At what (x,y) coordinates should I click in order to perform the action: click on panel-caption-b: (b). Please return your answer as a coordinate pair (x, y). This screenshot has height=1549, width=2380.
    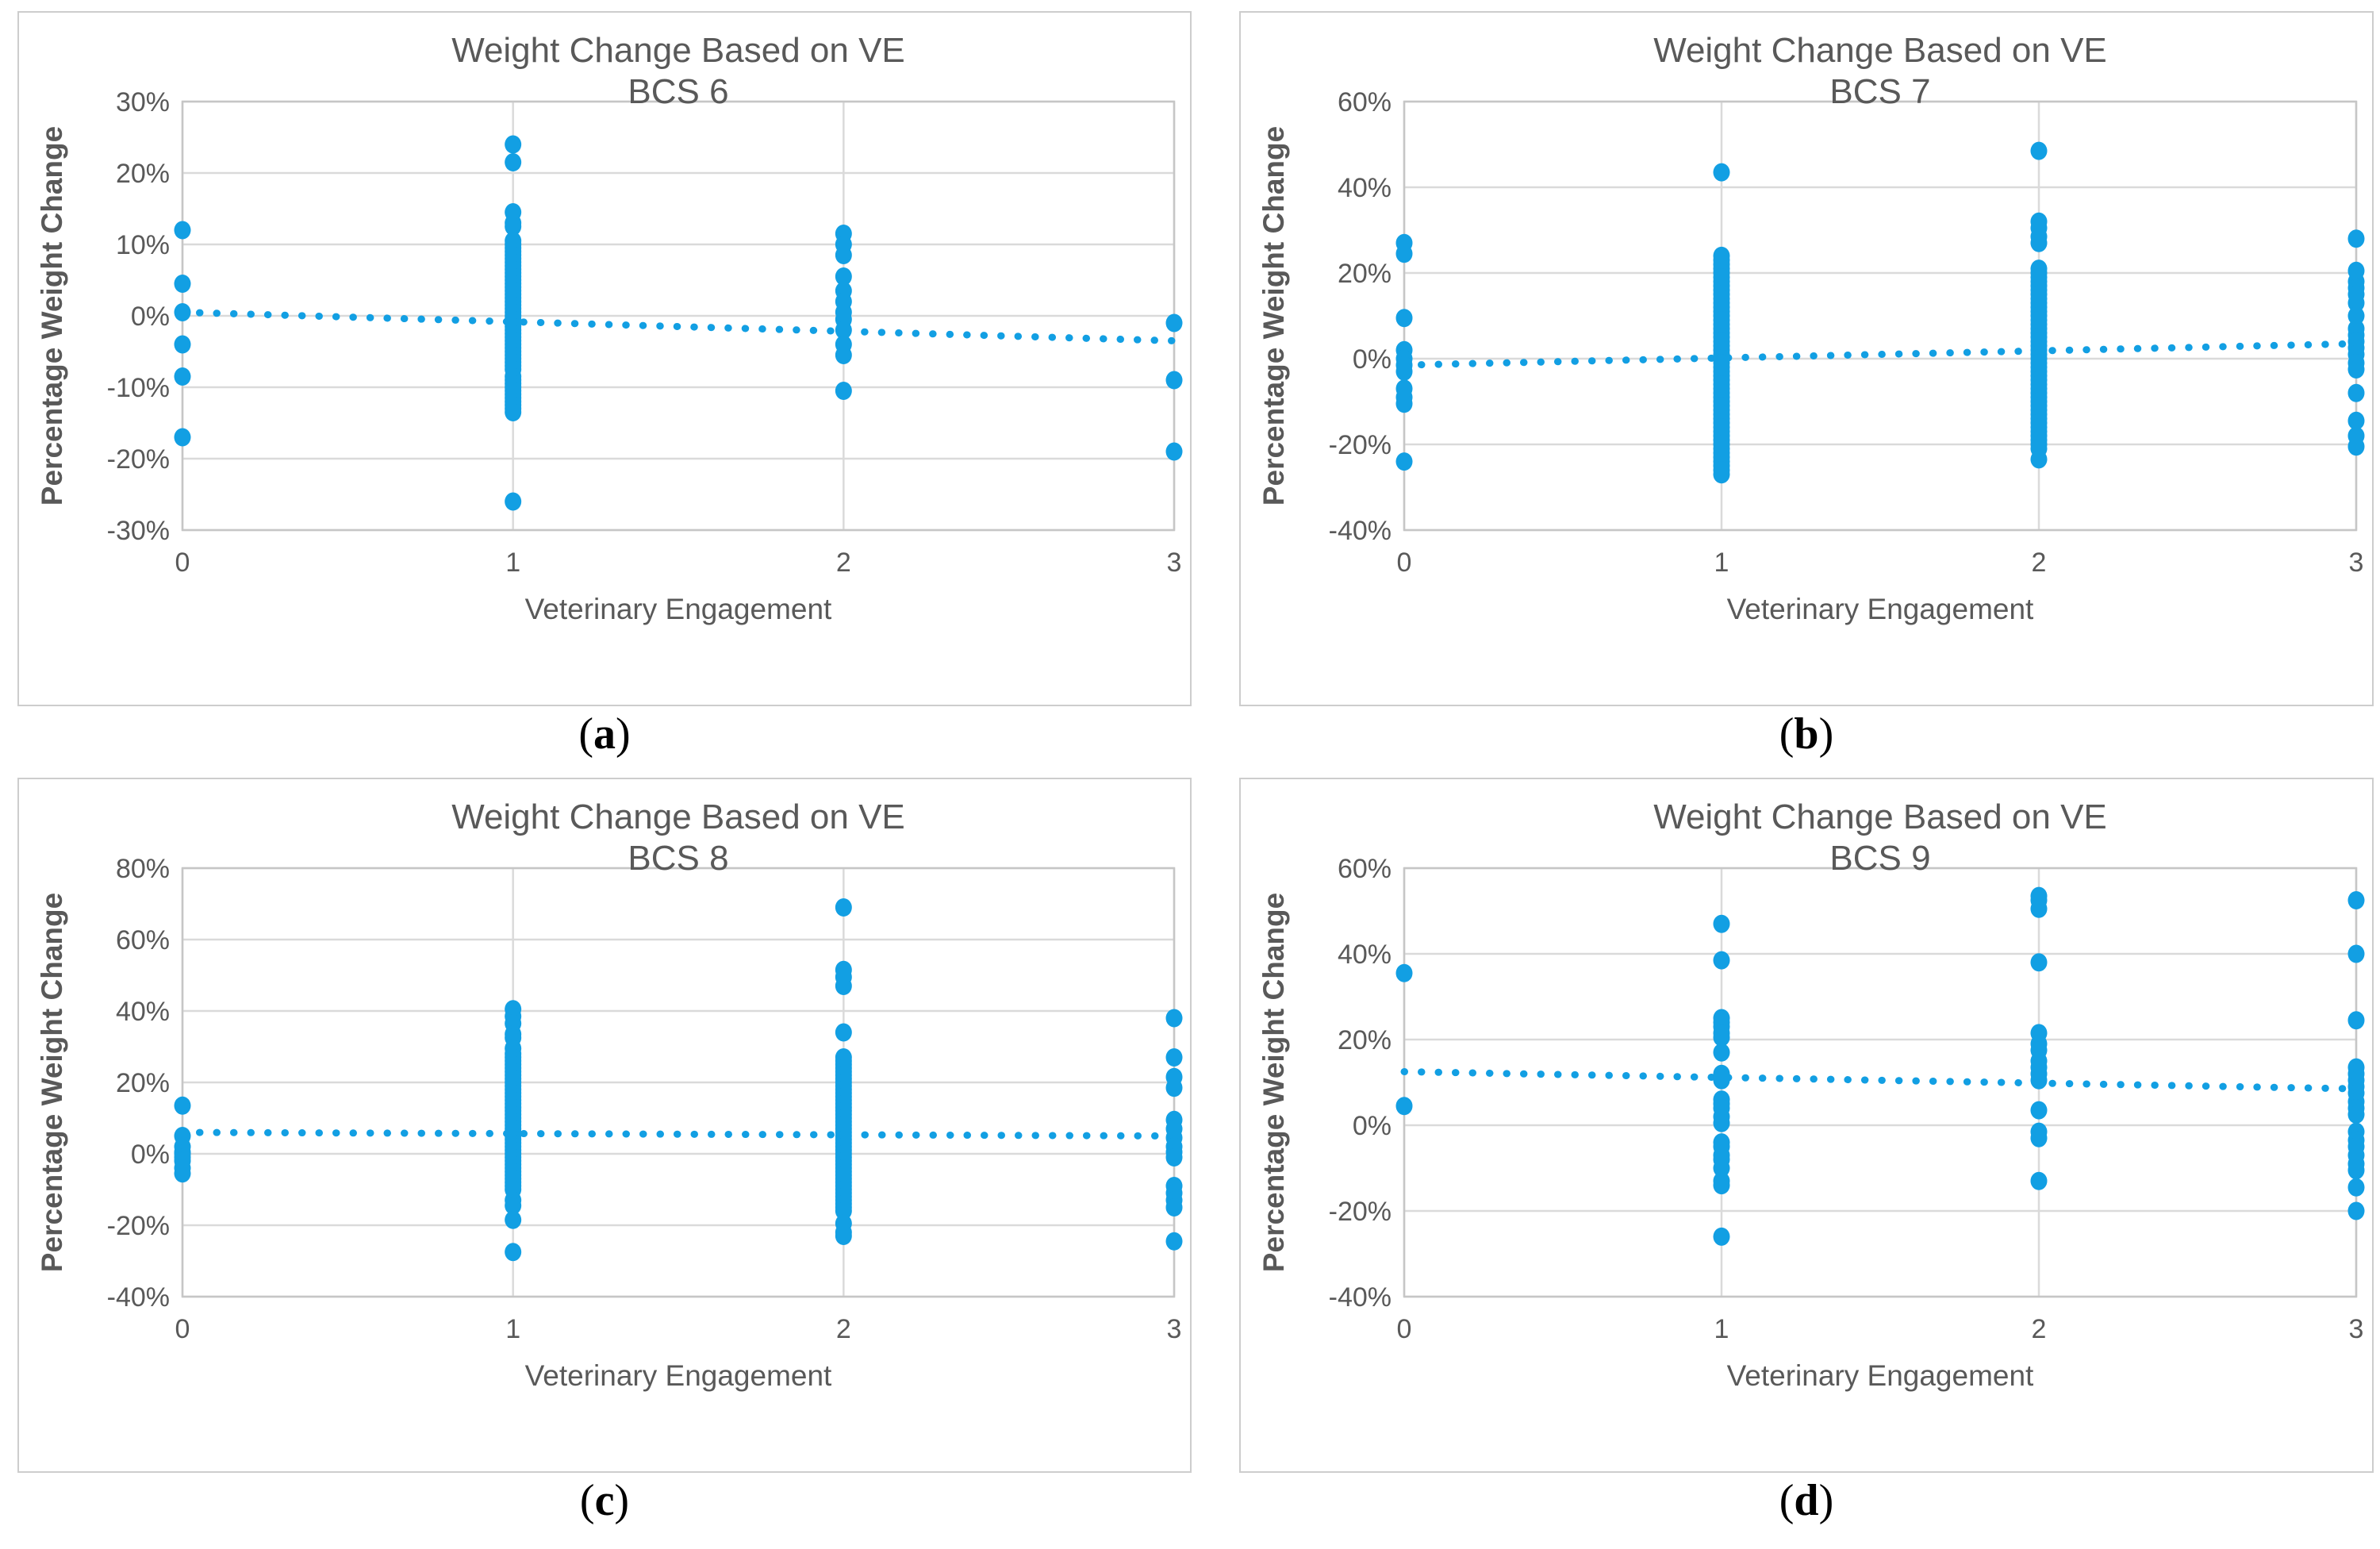
    Looking at the image, I should click on (1806, 734).